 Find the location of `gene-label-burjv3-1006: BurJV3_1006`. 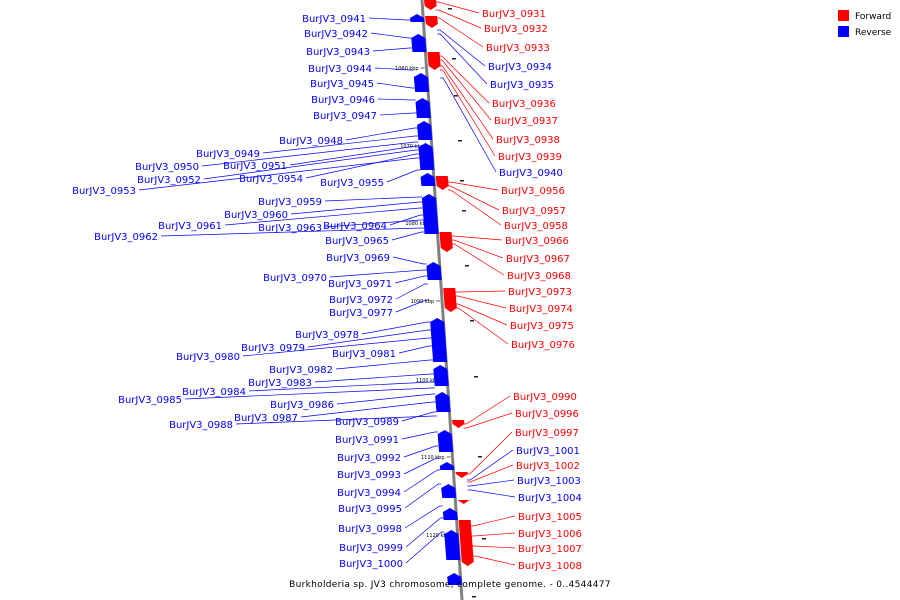

gene-label-burjv3-1006: BurJV3_1006 is located at coordinates (550, 534).